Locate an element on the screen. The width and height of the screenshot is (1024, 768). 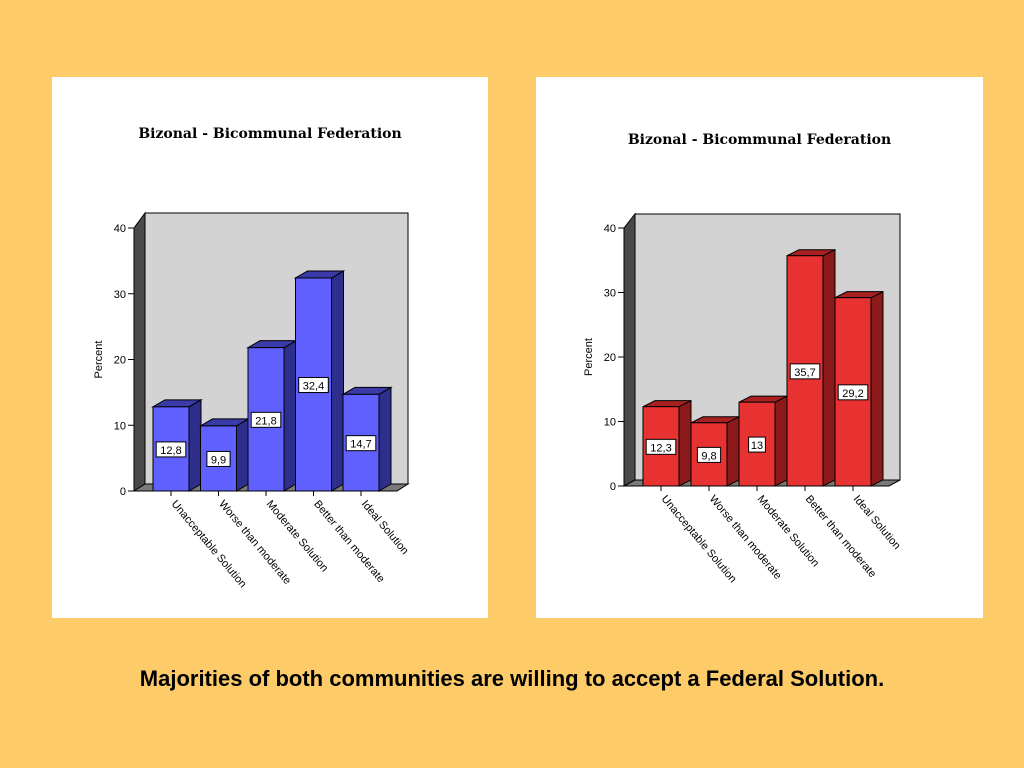
data-label: 14,7 is located at coordinates (360, 445).